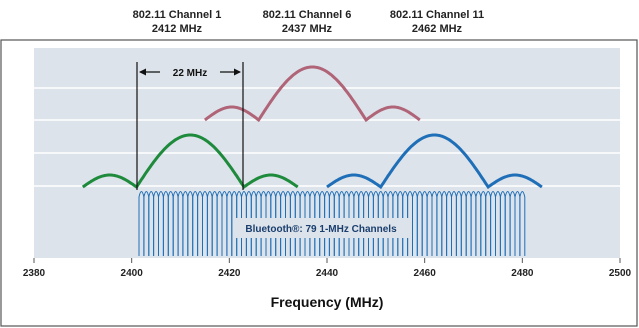 The width and height of the screenshot is (639, 328). I want to click on x-tick-label: 2500, so click(620, 273).